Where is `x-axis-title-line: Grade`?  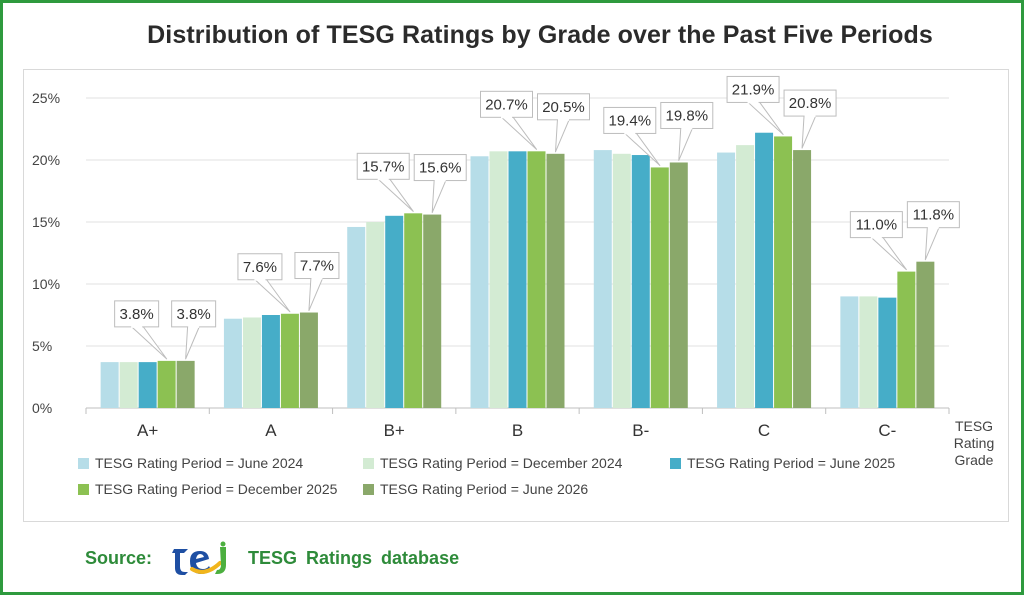
x-axis-title-line: Grade is located at coordinates (974, 460).